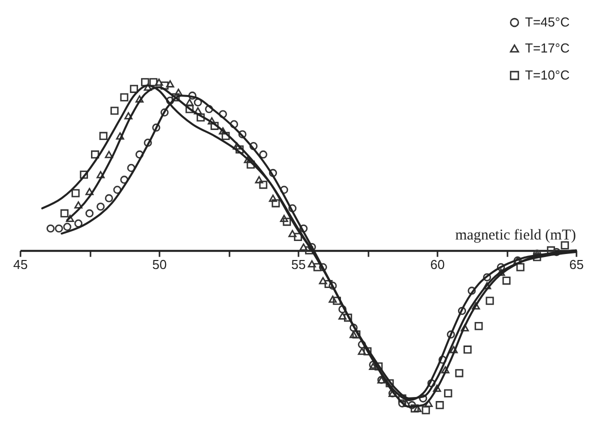 The image size is (593, 429). What do you see at coordinates (547, 75) in the screenshot?
I see `legend-label: T=10°C` at bounding box center [547, 75].